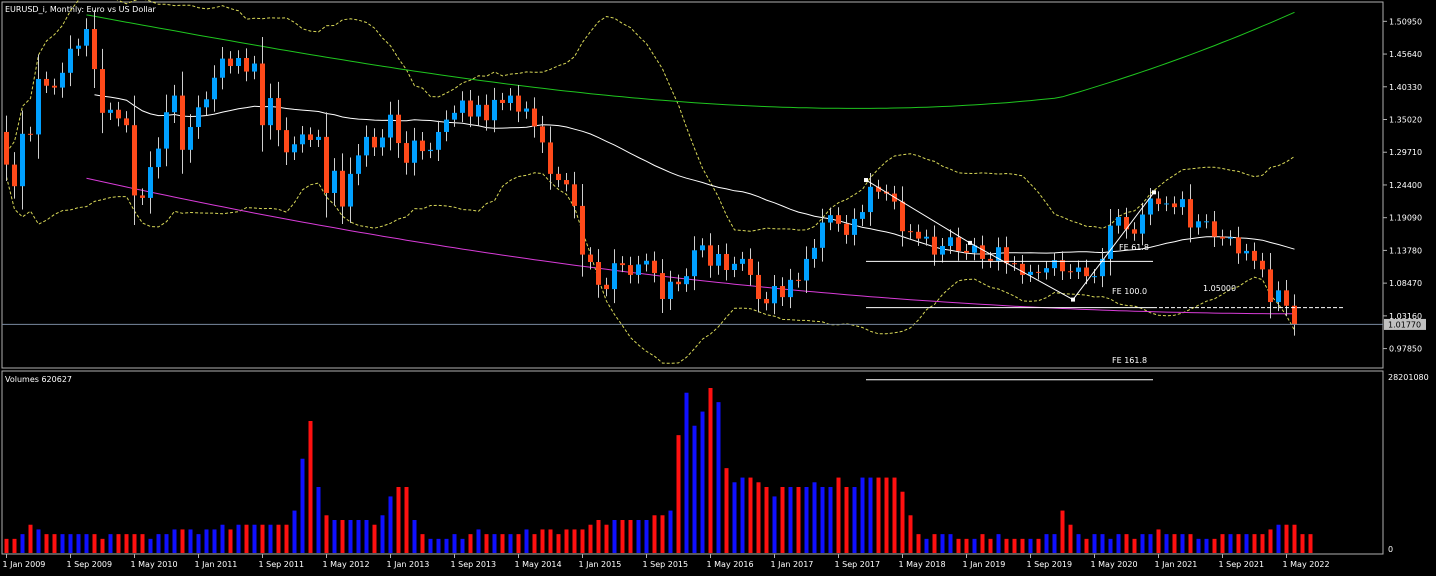 The image size is (1436, 576). What do you see at coordinates (730, 564) in the screenshot?
I see `time-tick-label: 1 May 2016` at bounding box center [730, 564].